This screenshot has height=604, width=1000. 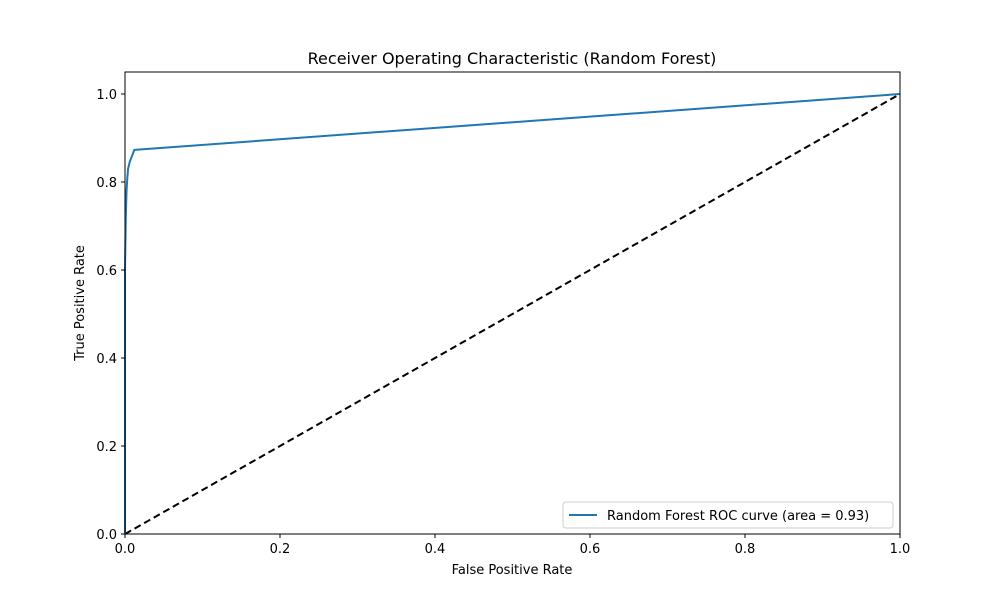 I want to click on x-axis-label: False Positive Rate, so click(x=512, y=570).